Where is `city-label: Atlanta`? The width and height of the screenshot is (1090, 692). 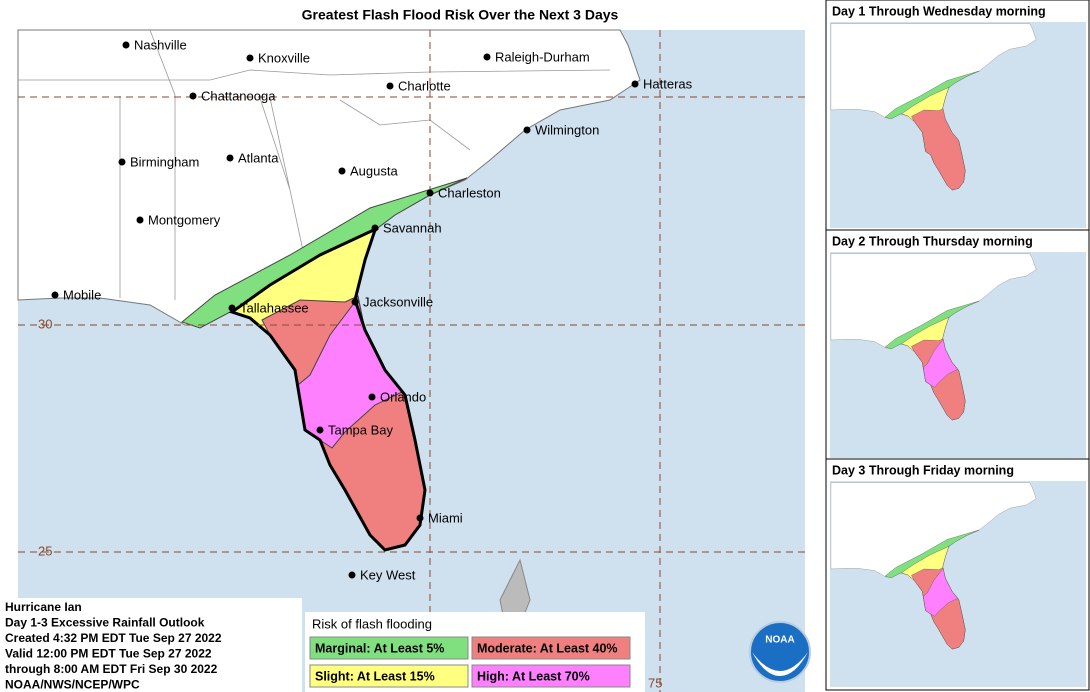 city-label: Atlanta is located at coordinates (258, 157).